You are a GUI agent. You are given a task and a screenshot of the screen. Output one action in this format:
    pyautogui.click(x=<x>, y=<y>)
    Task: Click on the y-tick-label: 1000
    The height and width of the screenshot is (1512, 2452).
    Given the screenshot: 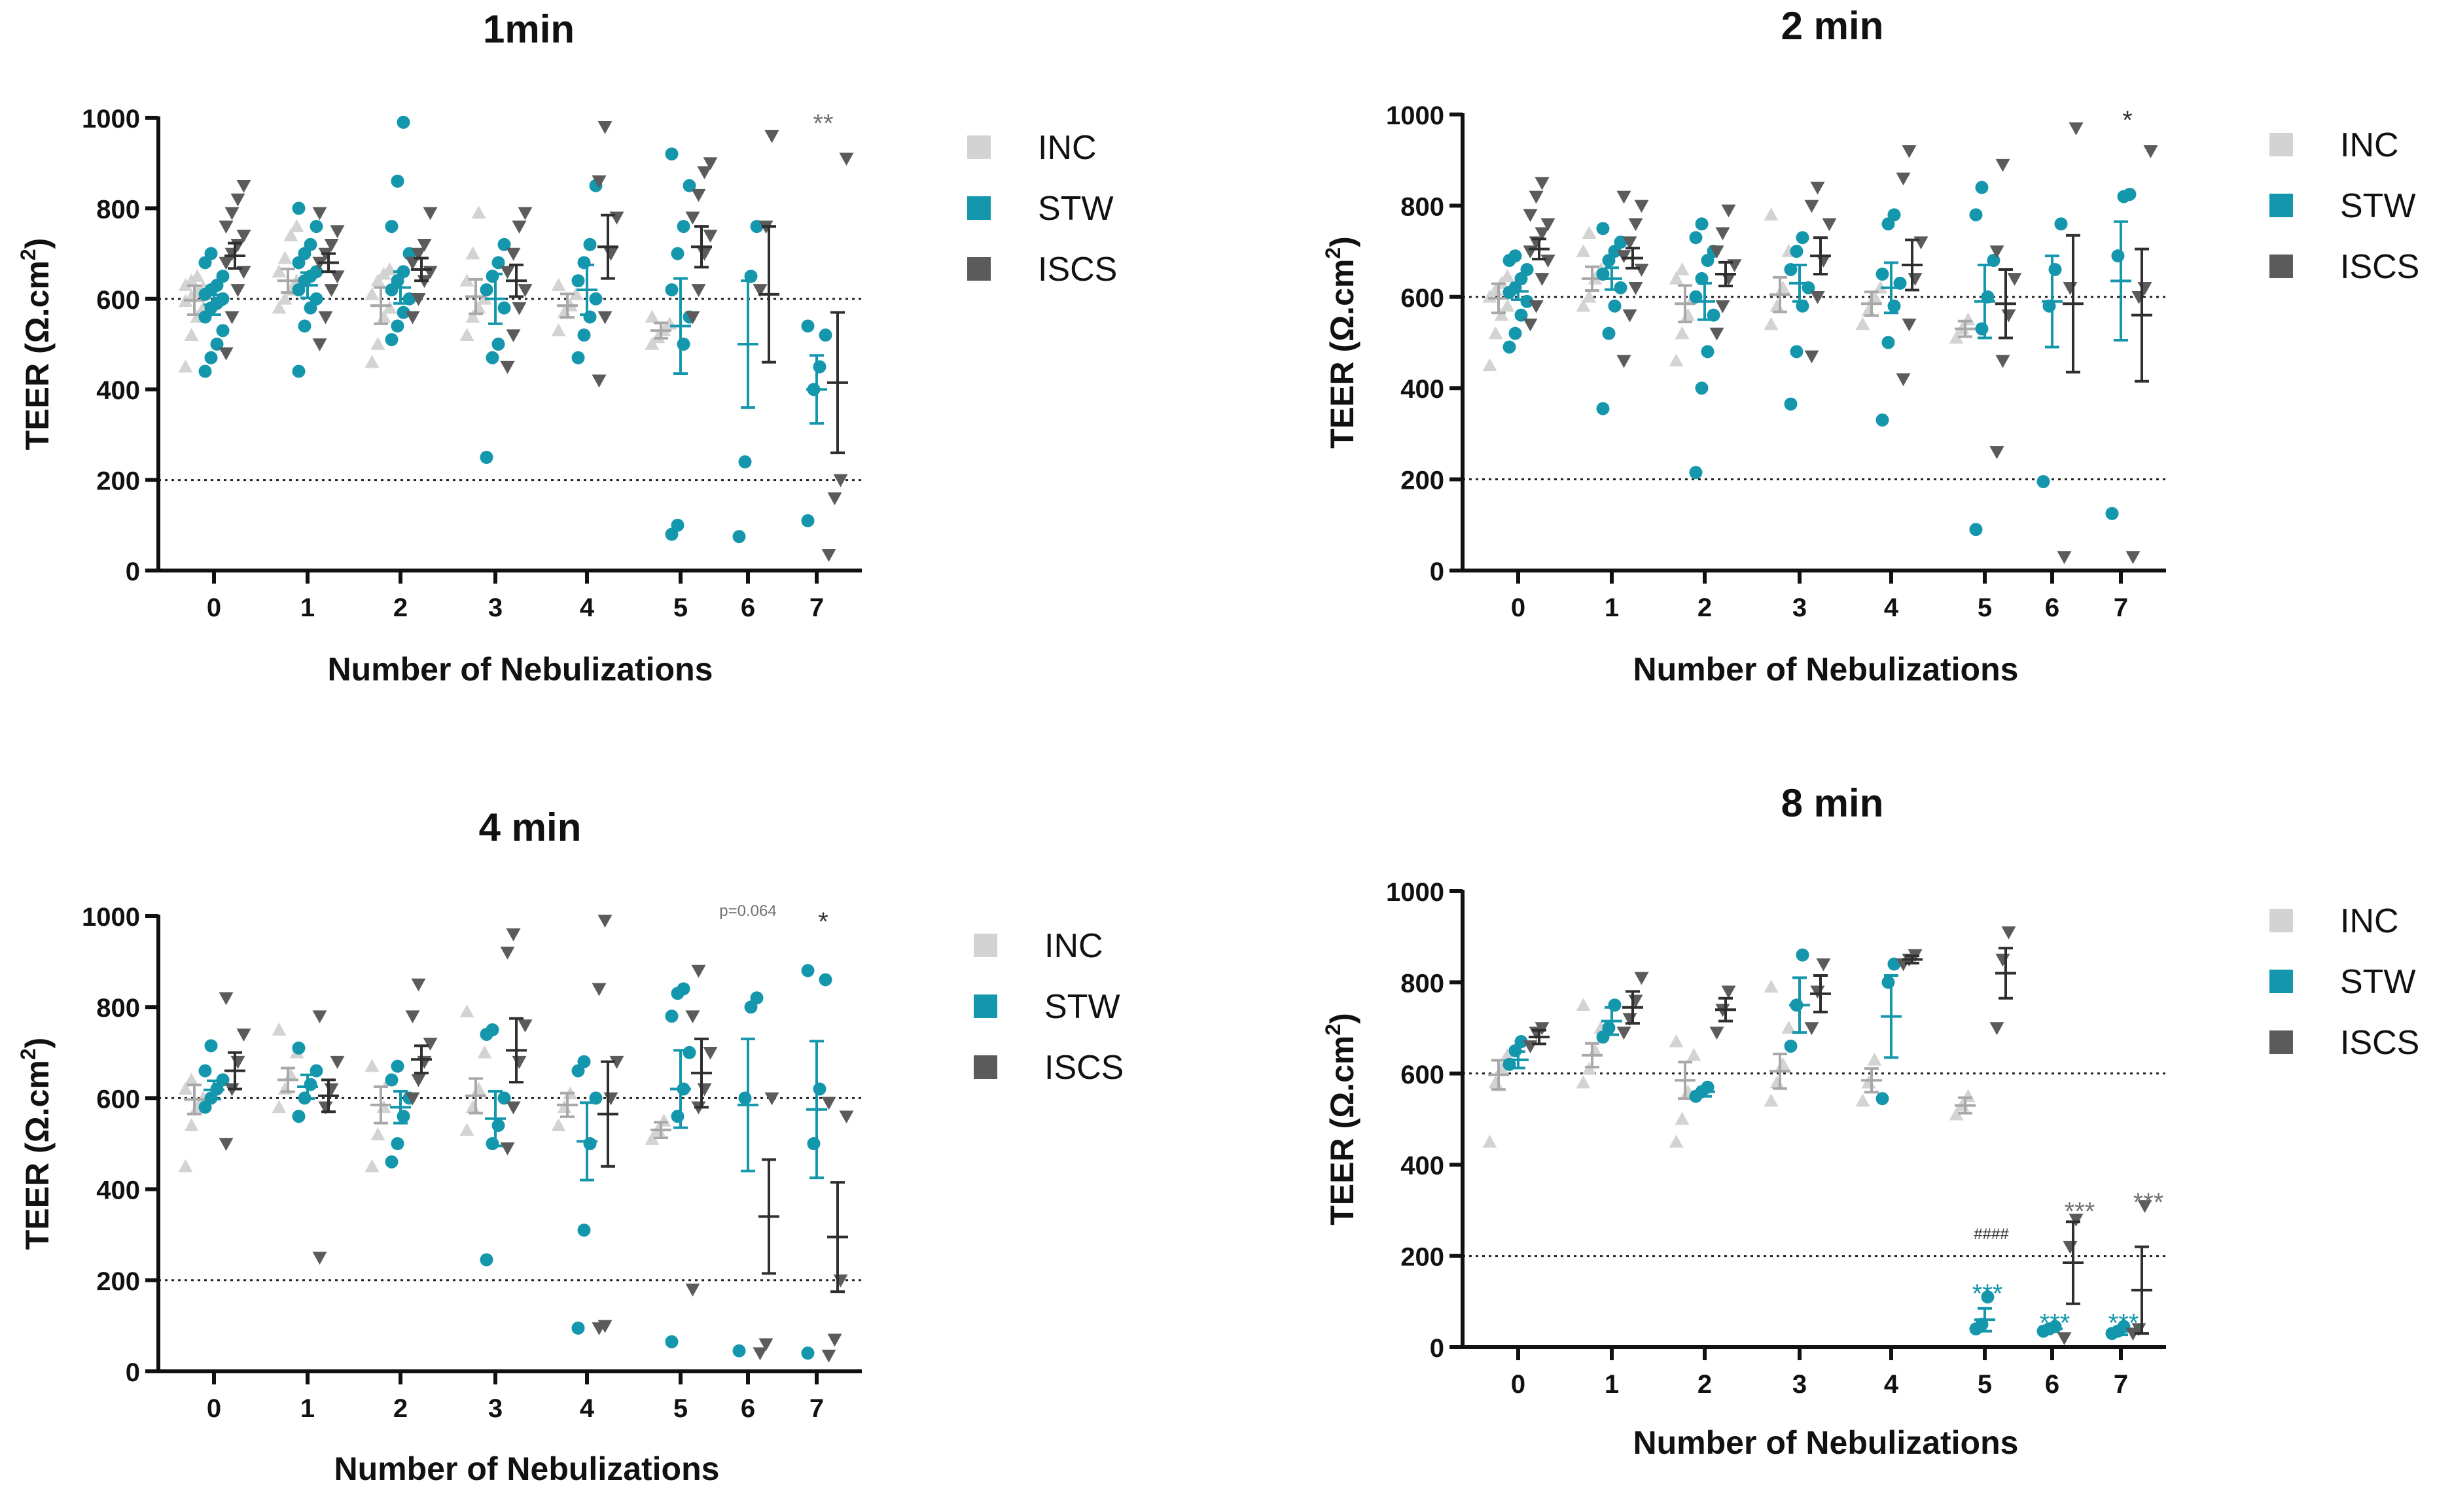 What is the action you would take?
    pyautogui.click(x=1415, y=893)
    